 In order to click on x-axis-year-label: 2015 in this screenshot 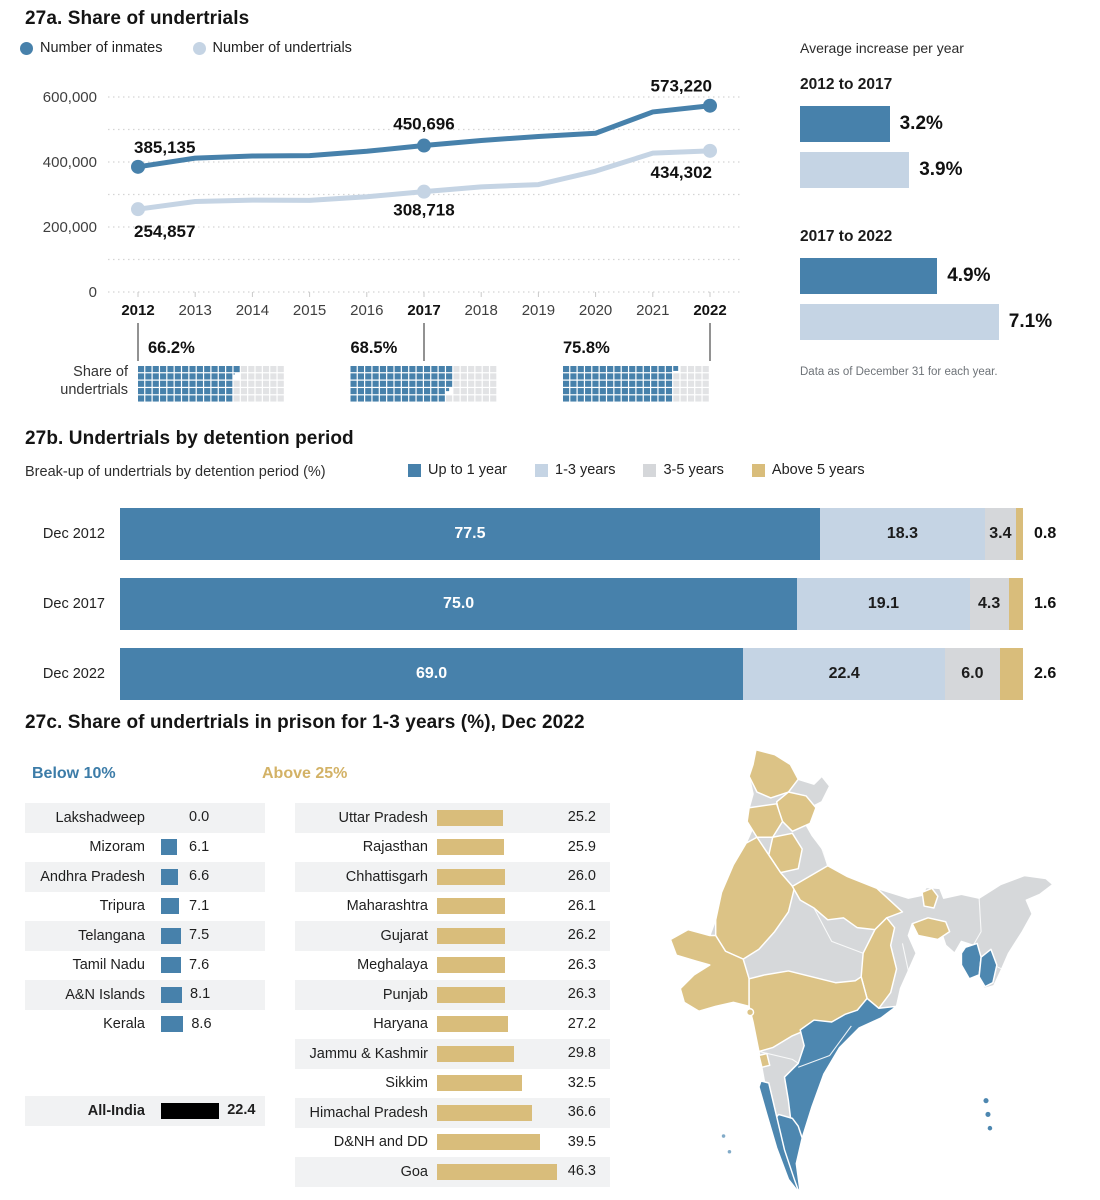, I will do `click(309, 310)`.